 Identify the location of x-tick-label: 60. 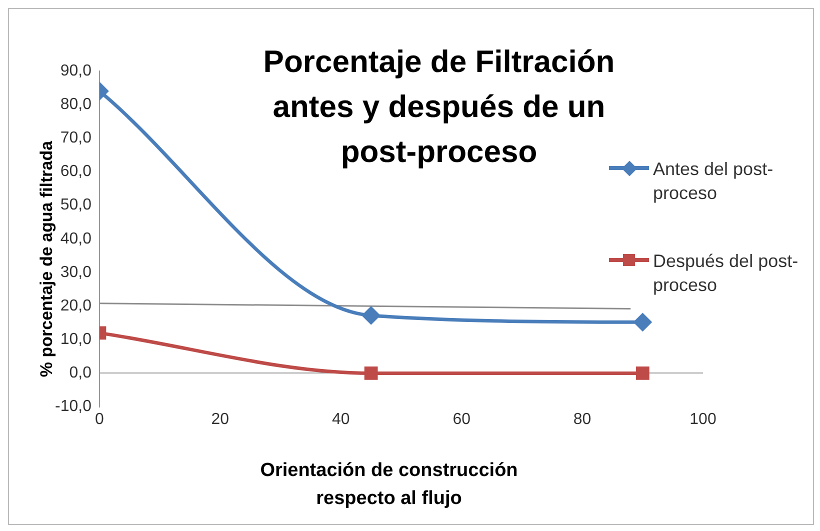
(461, 419).